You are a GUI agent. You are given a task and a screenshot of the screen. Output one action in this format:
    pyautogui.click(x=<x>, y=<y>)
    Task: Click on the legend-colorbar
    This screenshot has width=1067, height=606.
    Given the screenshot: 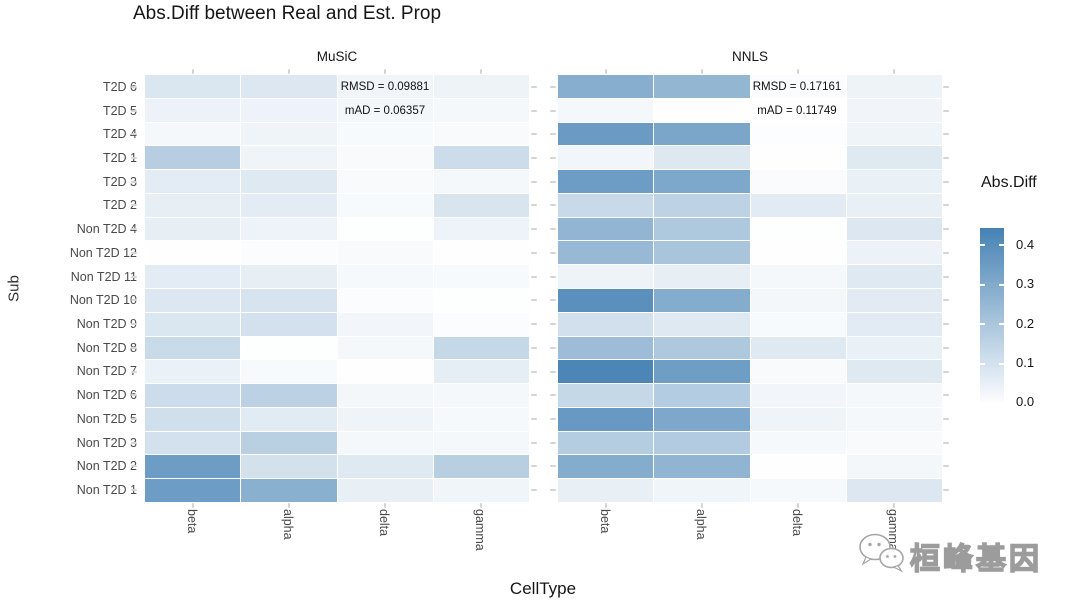 What is the action you would take?
    pyautogui.click(x=992, y=317)
    